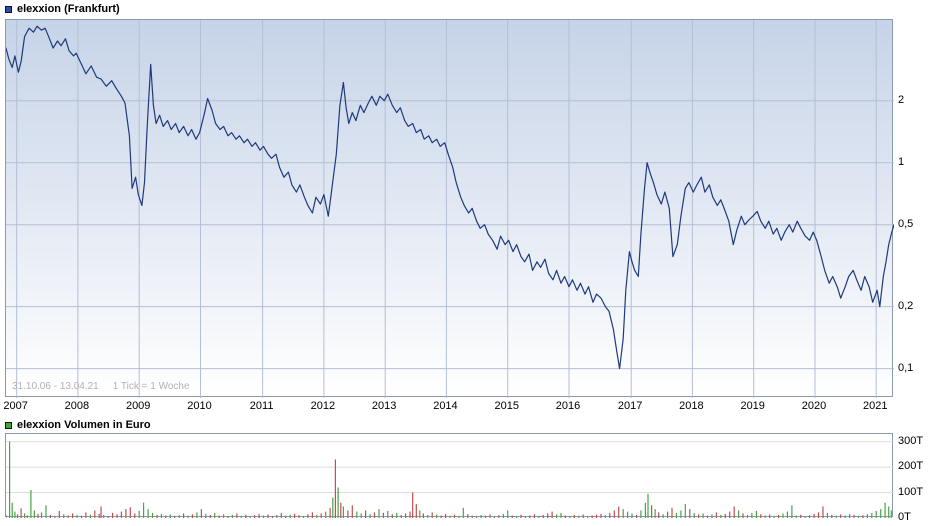  What do you see at coordinates (138, 406) in the screenshot?
I see `x-axis-year-label: 2009` at bounding box center [138, 406].